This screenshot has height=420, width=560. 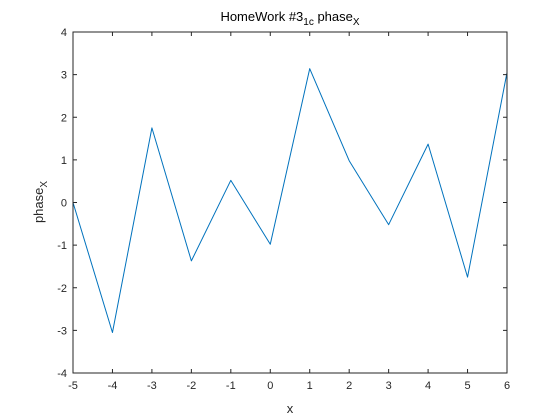 I want to click on title-tail: phase, so click(x=333, y=16).